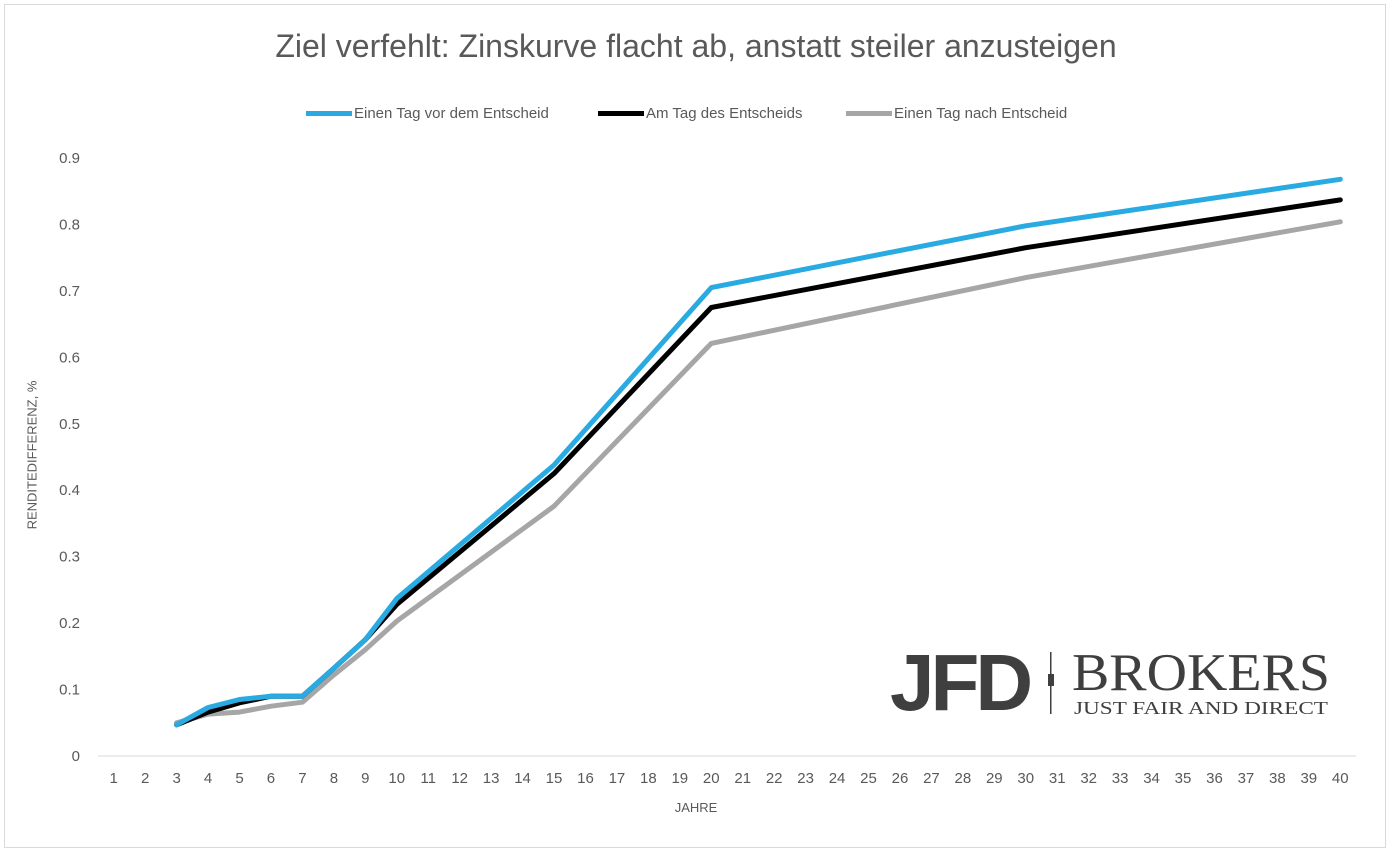  Describe the element at coordinates (459, 778) in the screenshot. I see `x-tick-label: 12` at that location.